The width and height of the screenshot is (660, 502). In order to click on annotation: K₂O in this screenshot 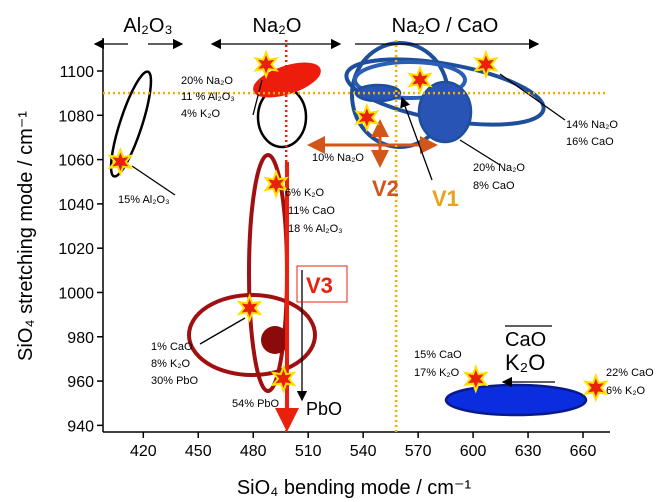, I will do `click(525, 362)`.